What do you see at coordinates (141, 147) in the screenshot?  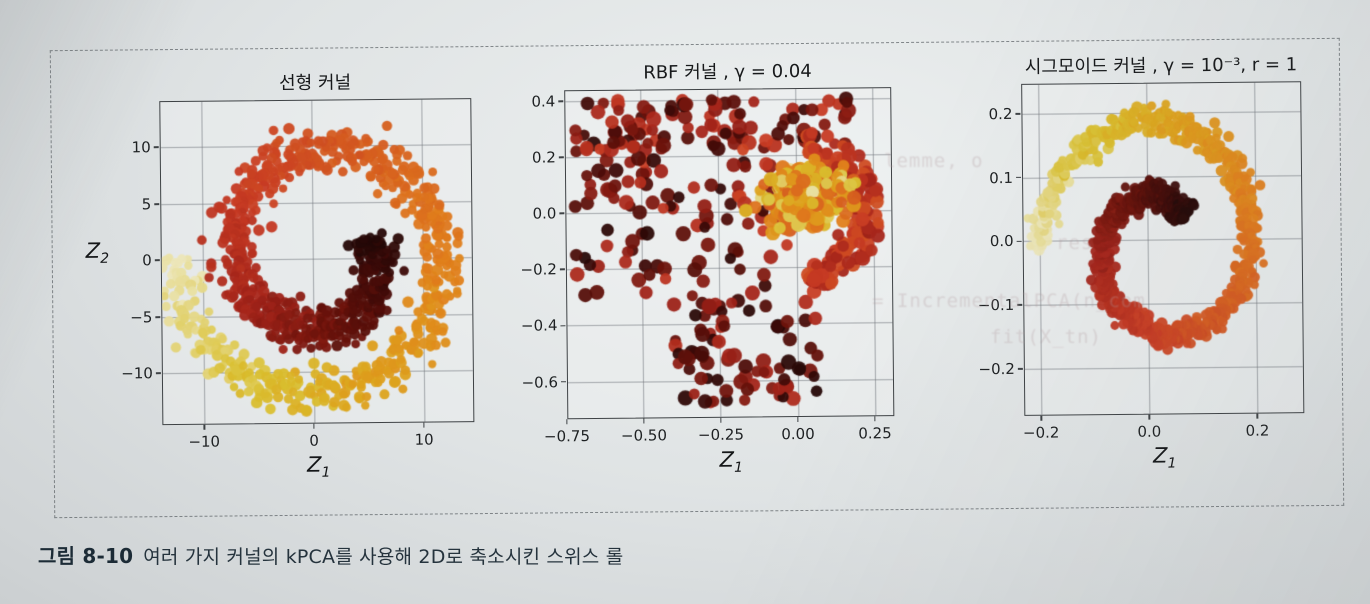 I see `y-tick-label: 10` at bounding box center [141, 147].